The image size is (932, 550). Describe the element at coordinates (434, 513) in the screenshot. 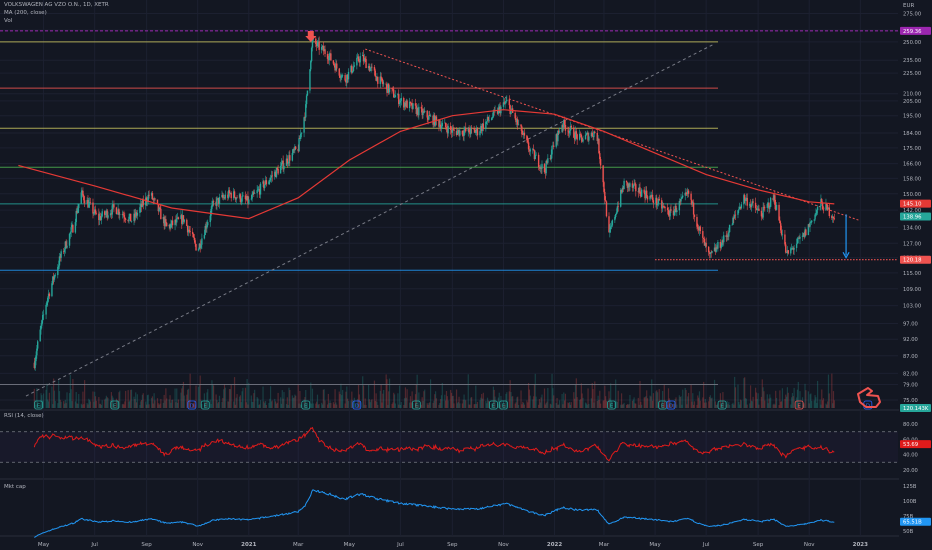

I see `mktcap-pane` at that location.